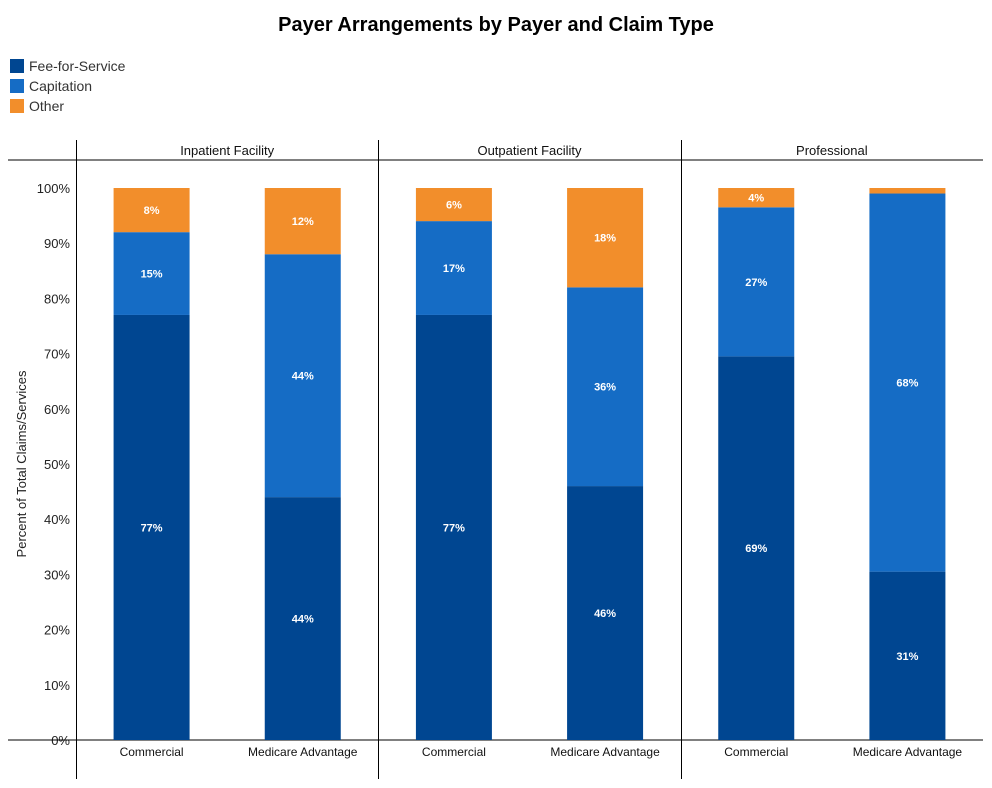 The width and height of the screenshot is (992, 788). Describe the element at coordinates (17, 106) in the screenshot. I see `legend-swatch-other` at that location.